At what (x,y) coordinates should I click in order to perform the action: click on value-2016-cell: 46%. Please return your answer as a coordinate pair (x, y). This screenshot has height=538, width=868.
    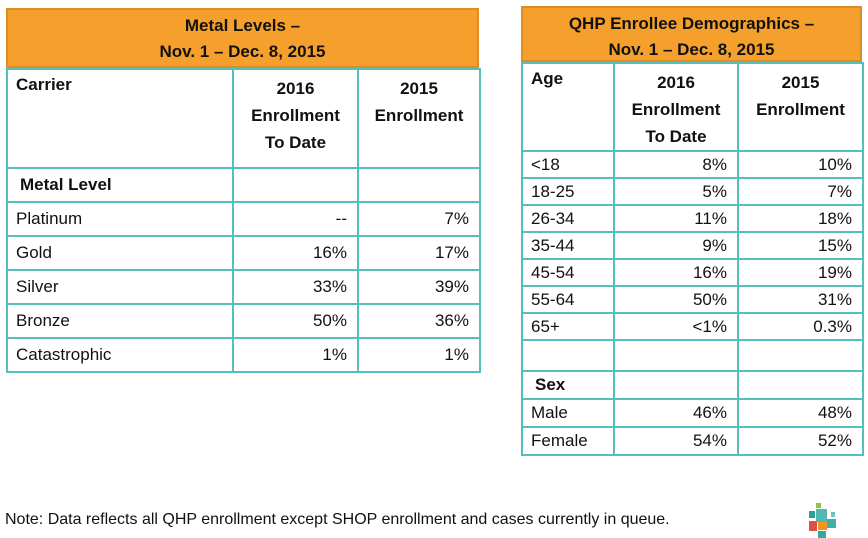
    Looking at the image, I should click on (676, 413).